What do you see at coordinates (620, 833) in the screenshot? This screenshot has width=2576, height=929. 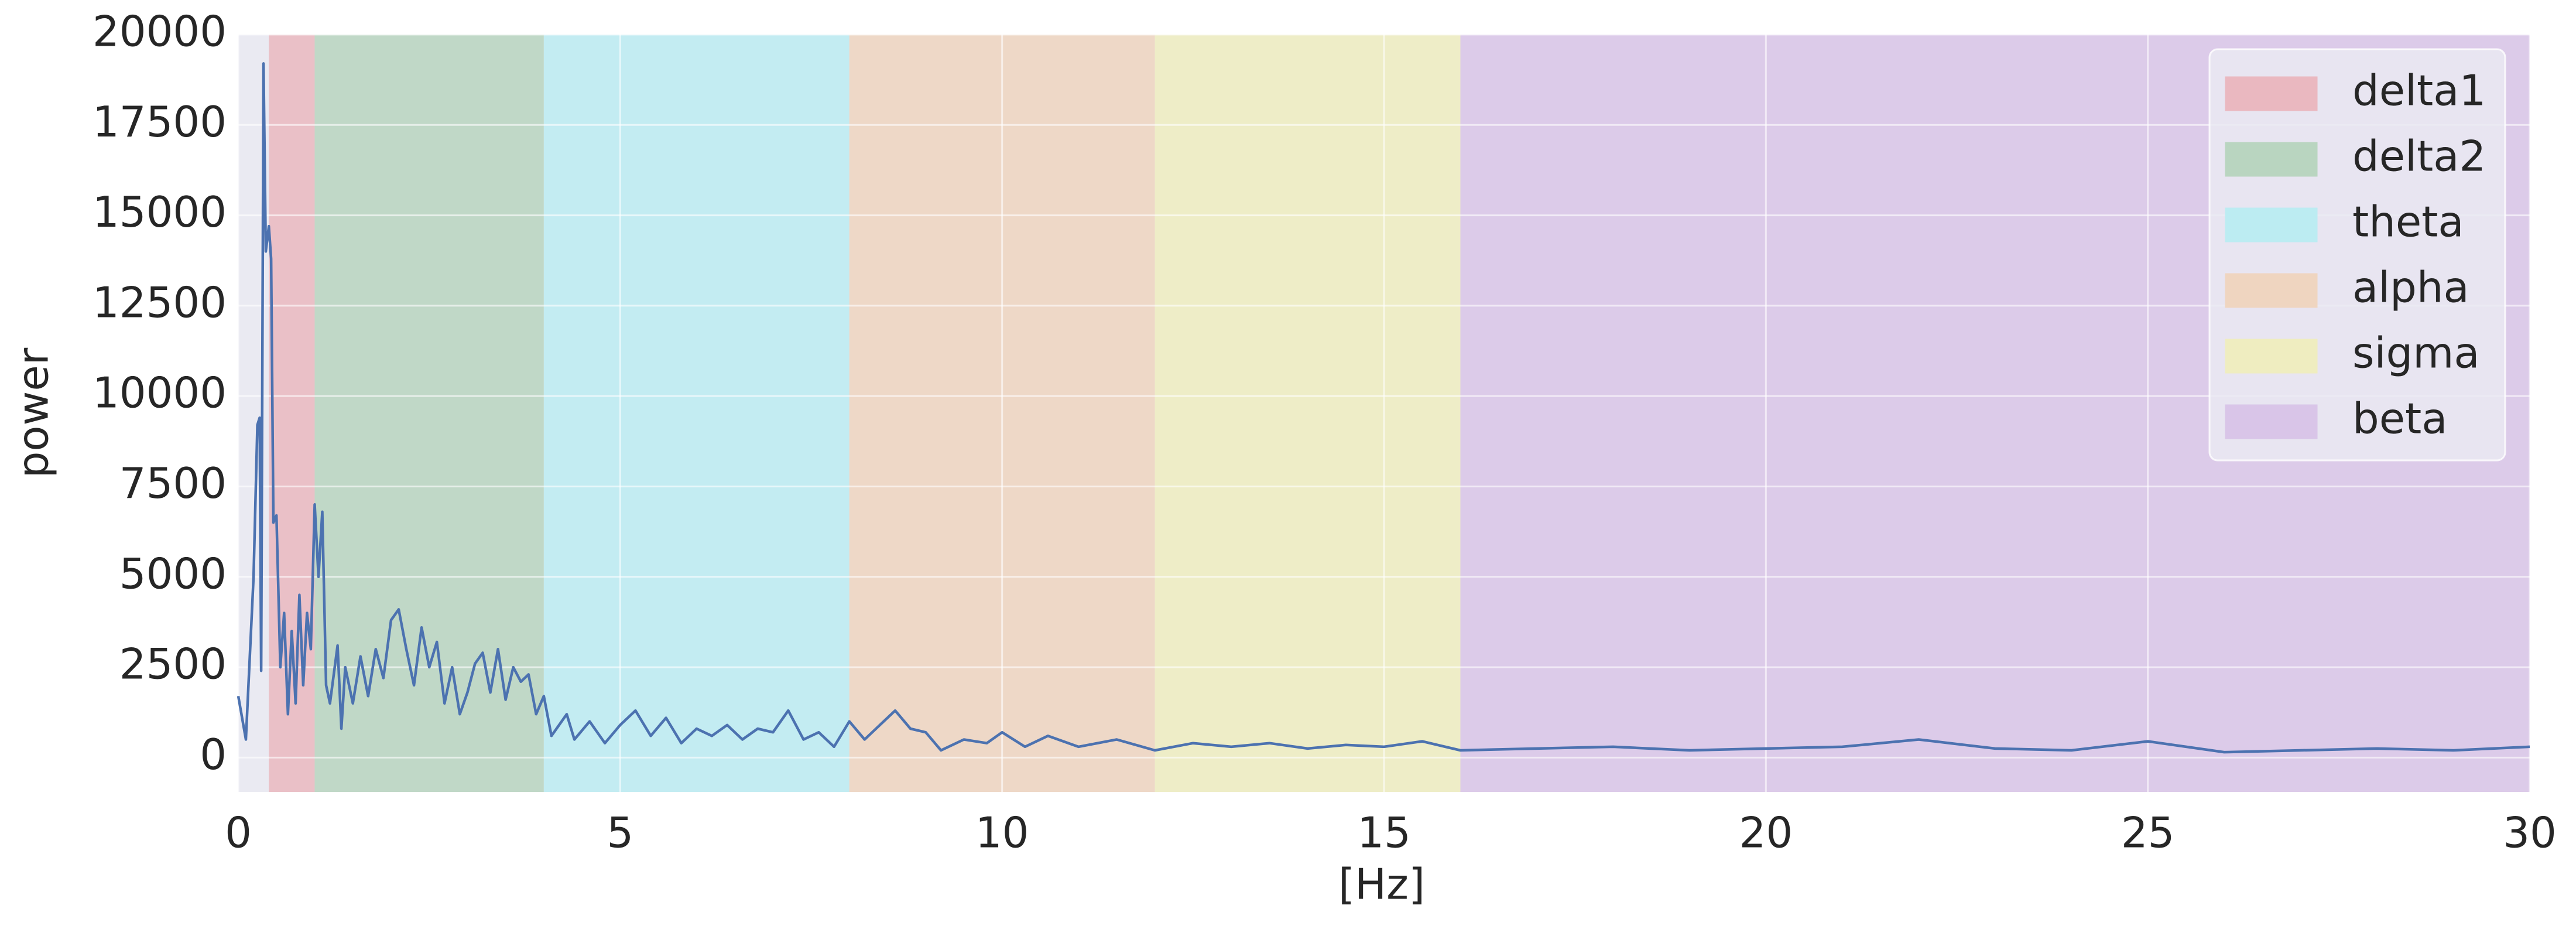 I see `x-tick-label: 5` at bounding box center [620, 833].